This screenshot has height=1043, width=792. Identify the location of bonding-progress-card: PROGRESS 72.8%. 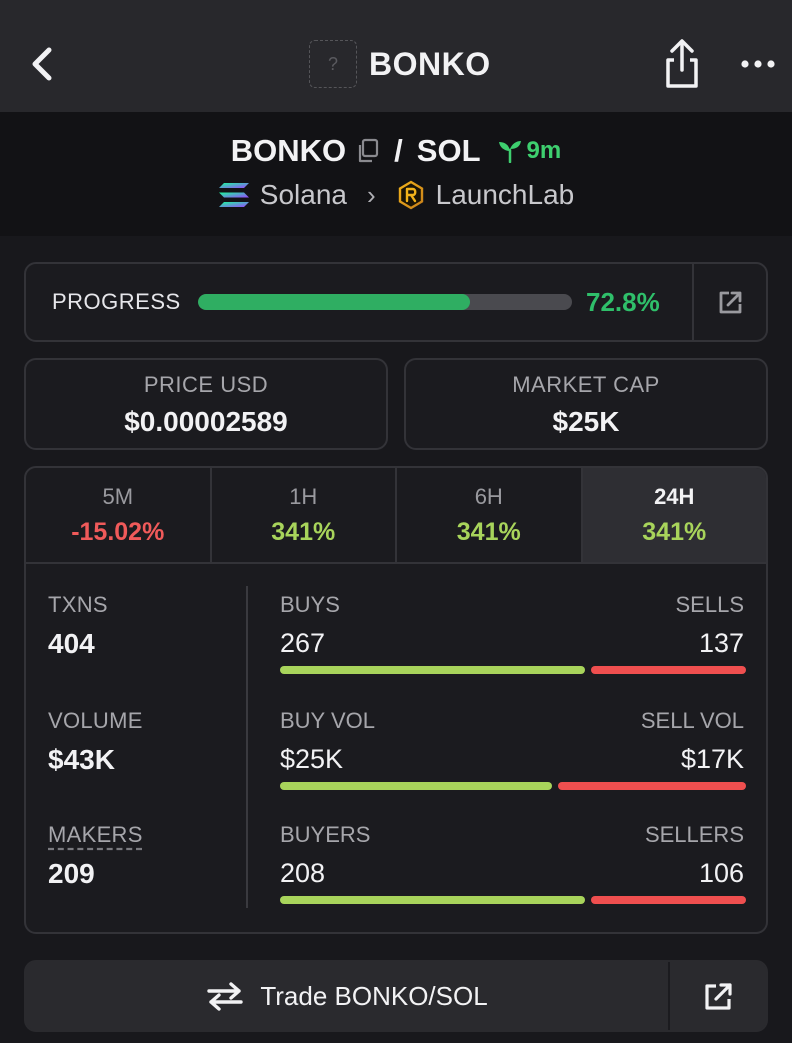
(396, 302).